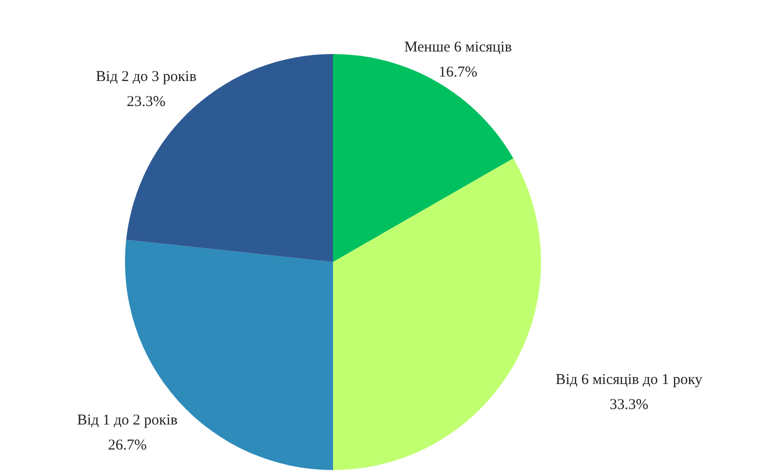 Image resolution: width=764 pixels, height=474 pixels. What do you see at coordinates (127, 420) in the screenshot?
I see `slice-label: Від 1 до 2 років` at bounding box center [127, 420].